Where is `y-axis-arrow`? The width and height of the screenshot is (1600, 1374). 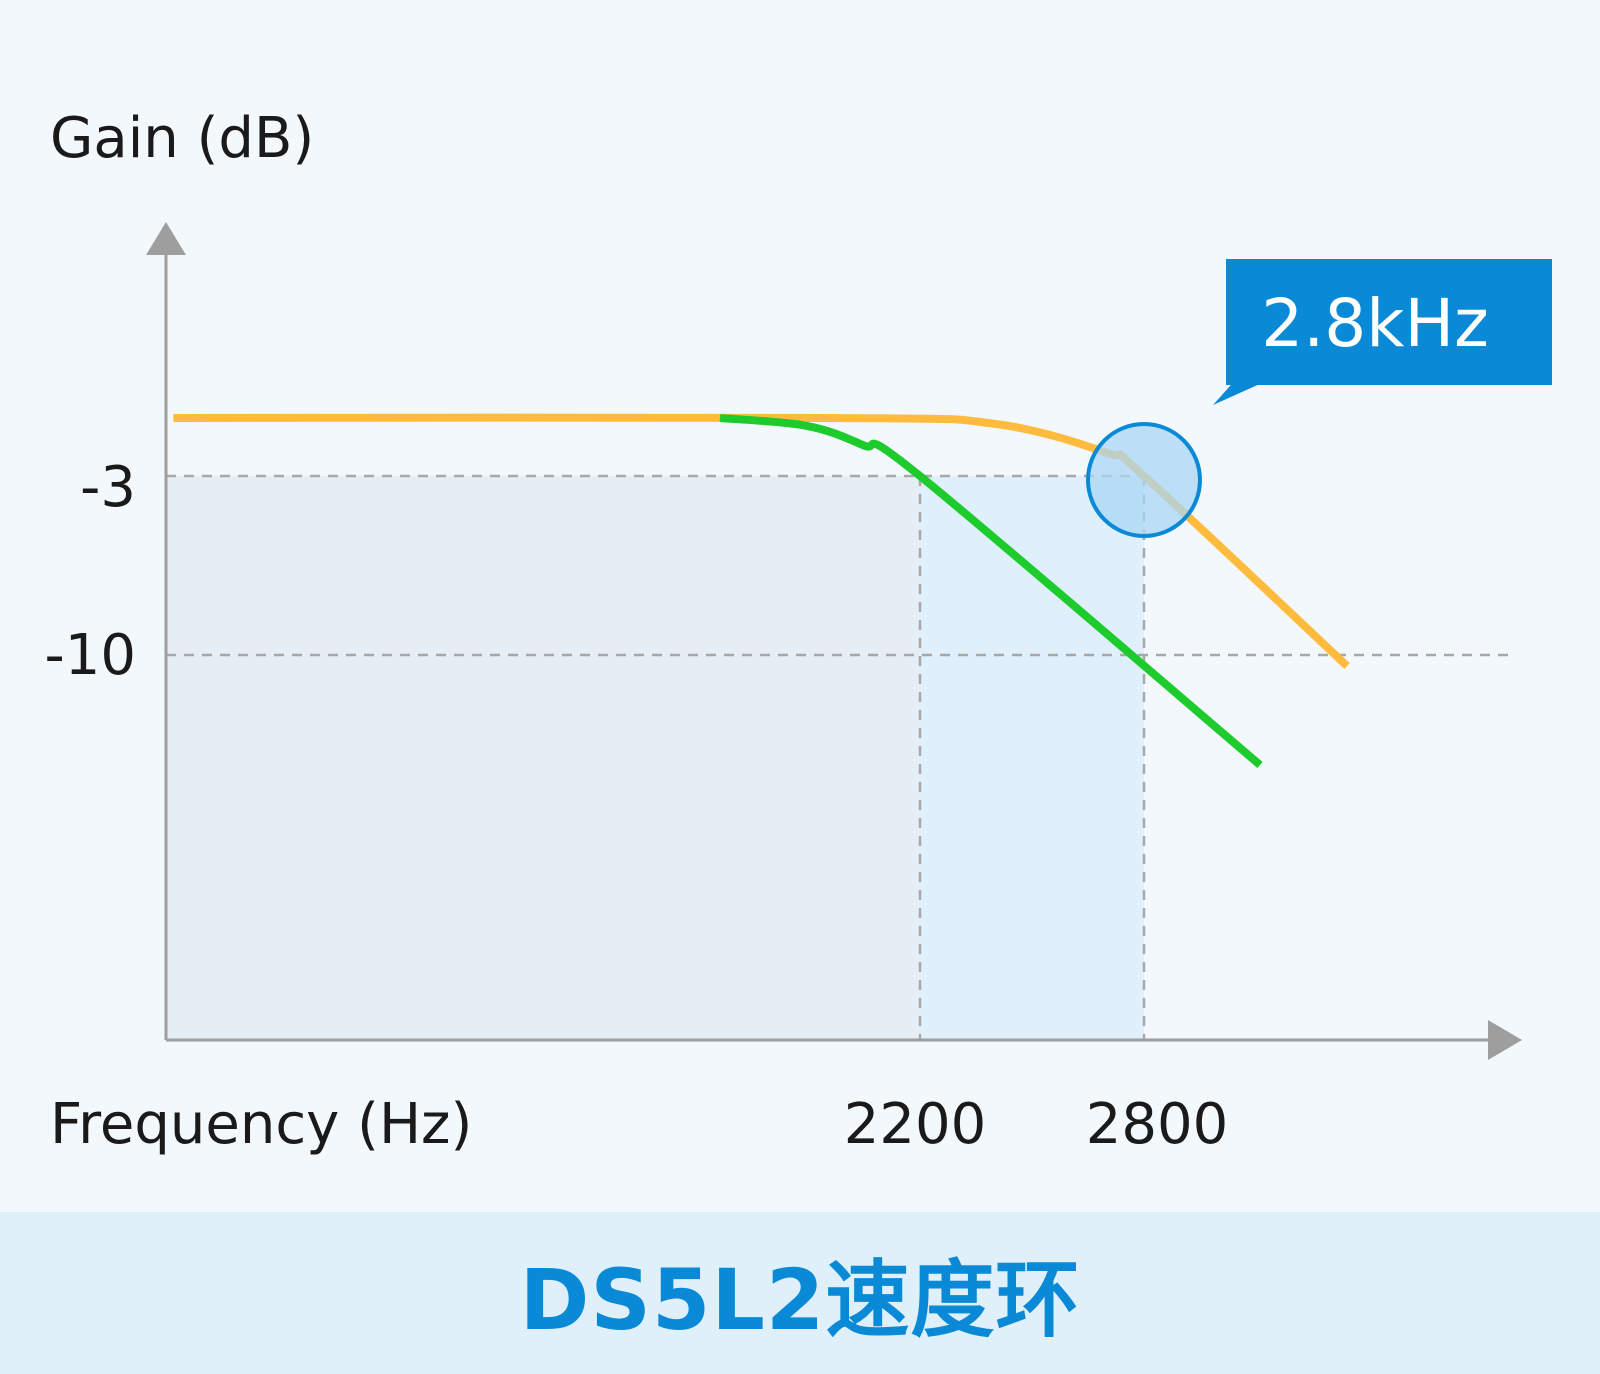
y-axis-arrow is located at coordinates (166, 238).